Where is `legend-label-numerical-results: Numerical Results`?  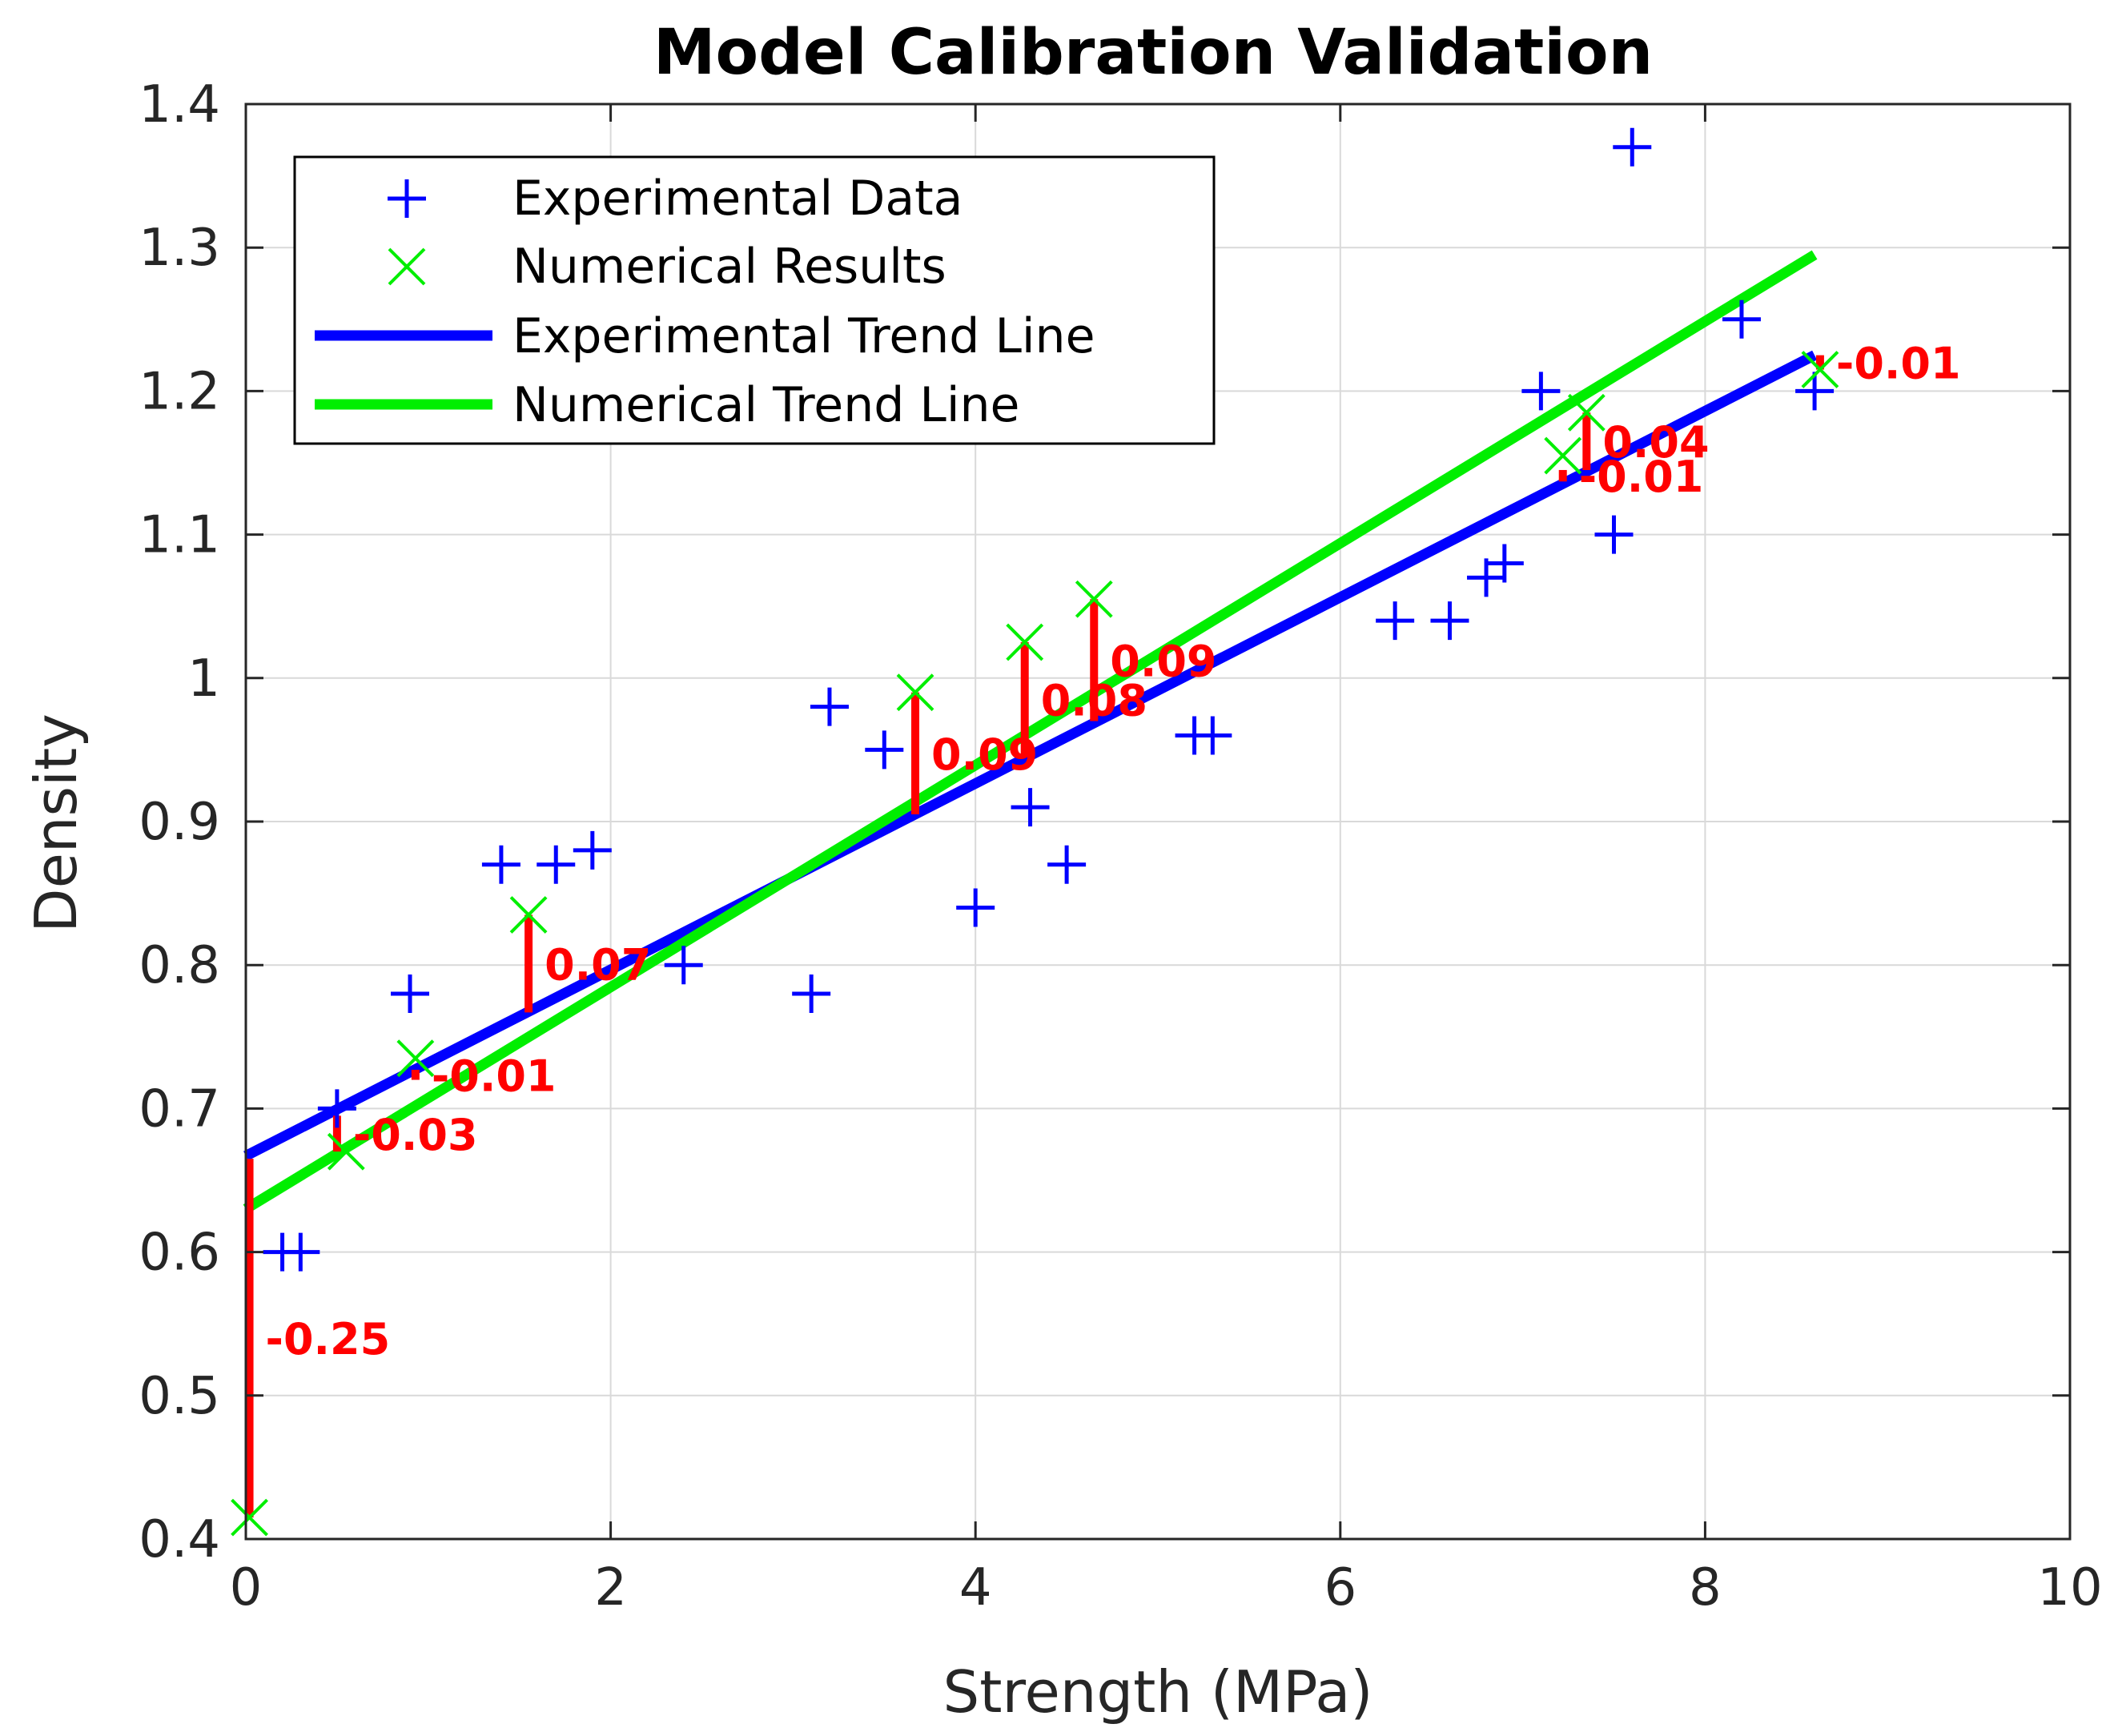
legend-label-numerical-results: Numerical Results is located at coordinates (729, 267).